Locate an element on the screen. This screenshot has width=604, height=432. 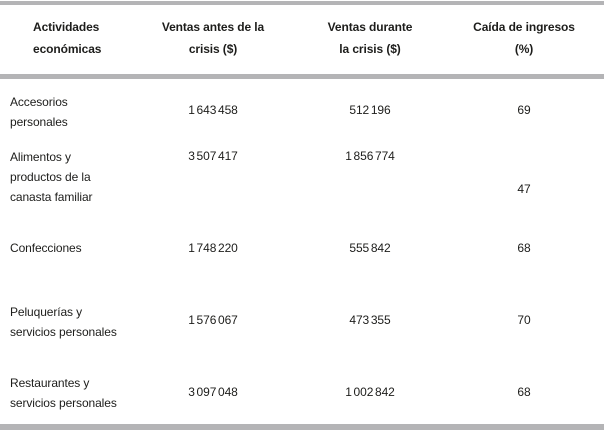
row-ventas-antes-value: 1 576 067 is located at coordinates (213, 320).